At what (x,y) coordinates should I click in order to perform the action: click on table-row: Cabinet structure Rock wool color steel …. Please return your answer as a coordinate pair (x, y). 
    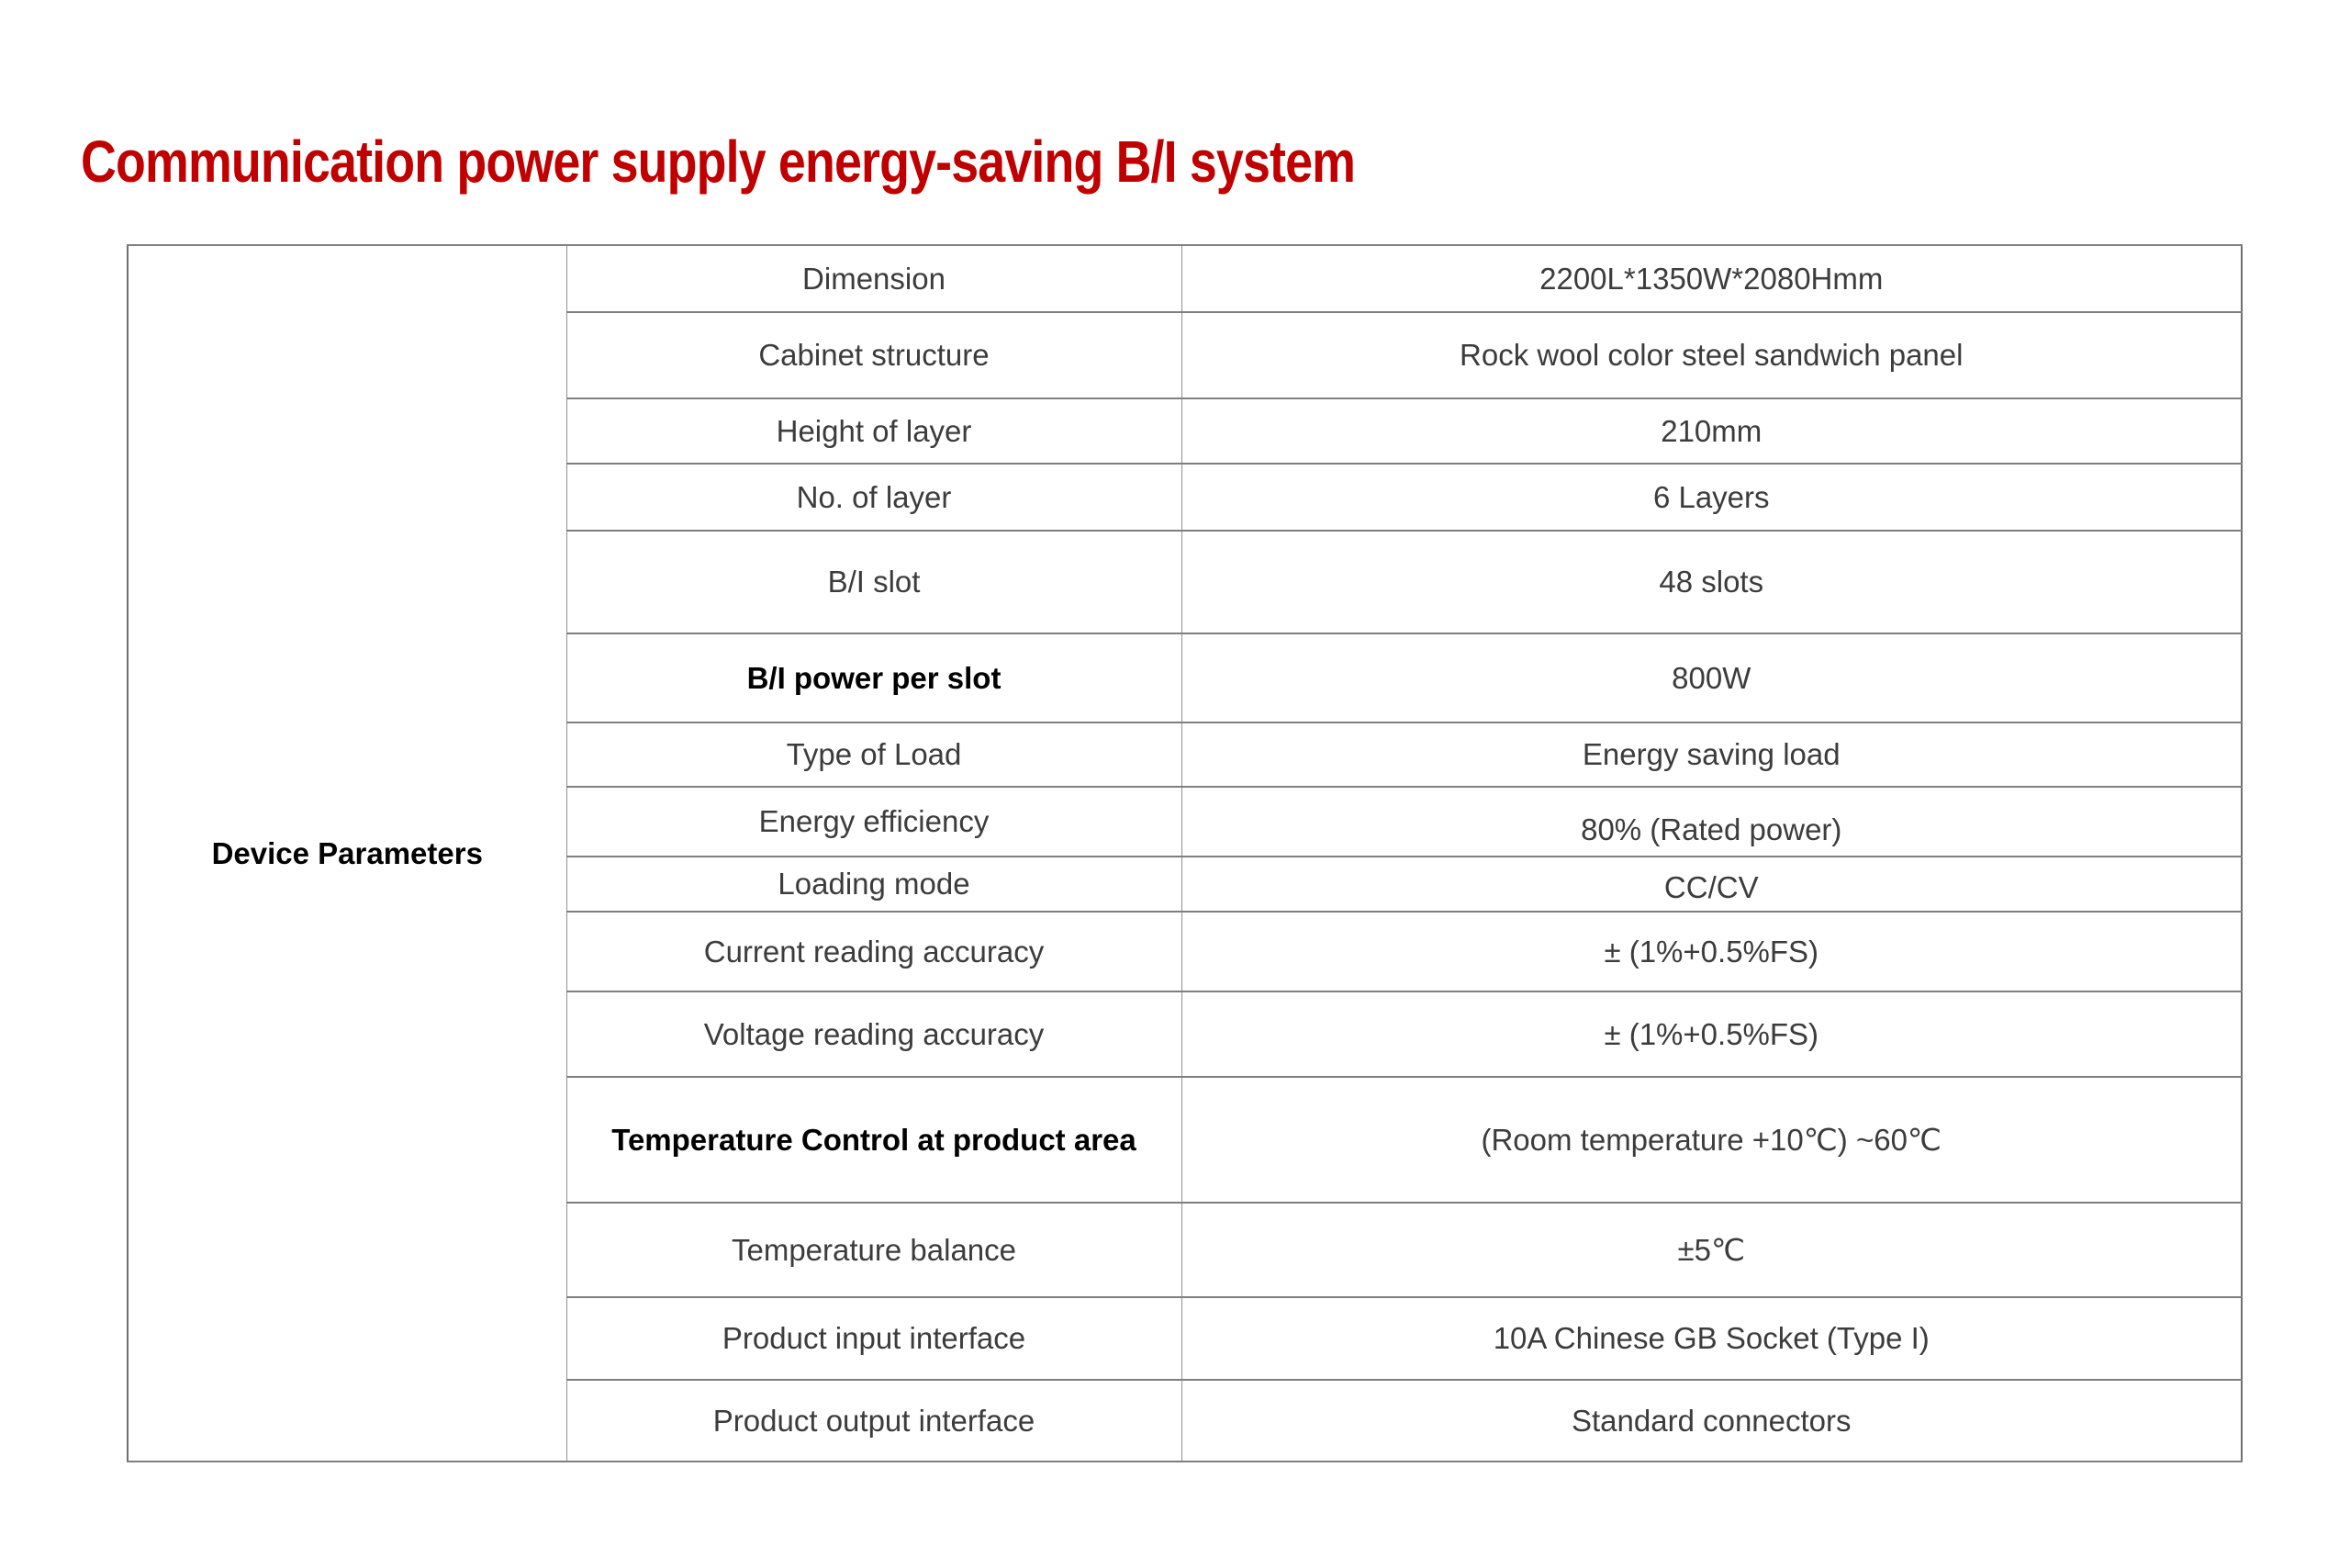
    Looking at the image, I should click on (1185, 355).